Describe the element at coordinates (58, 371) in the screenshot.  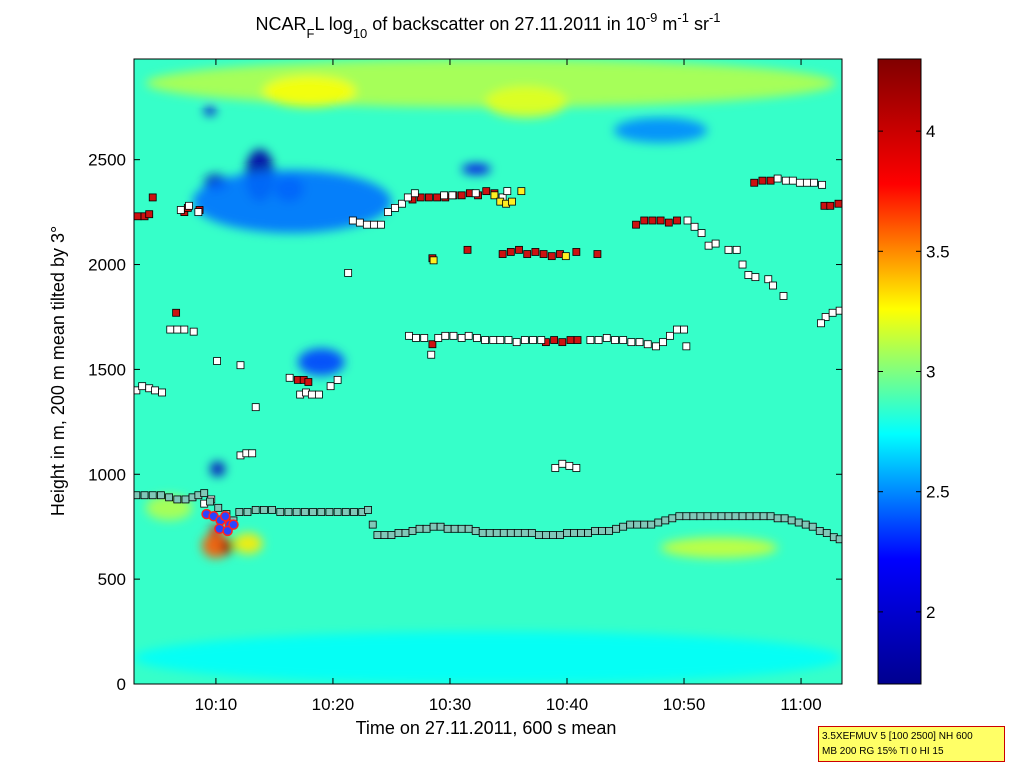
I see `y-axis-label: Height in m, 200 m mean tilted by 3°` at that location.